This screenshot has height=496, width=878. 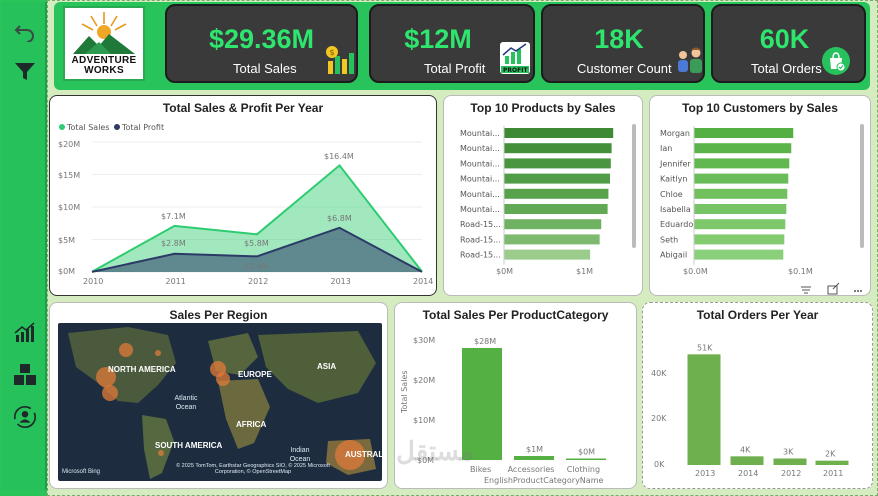 What do you see at coordinates (424, 420) in the screenshot?
I see `y-tick: $10M` at bounding box center [424, 420].